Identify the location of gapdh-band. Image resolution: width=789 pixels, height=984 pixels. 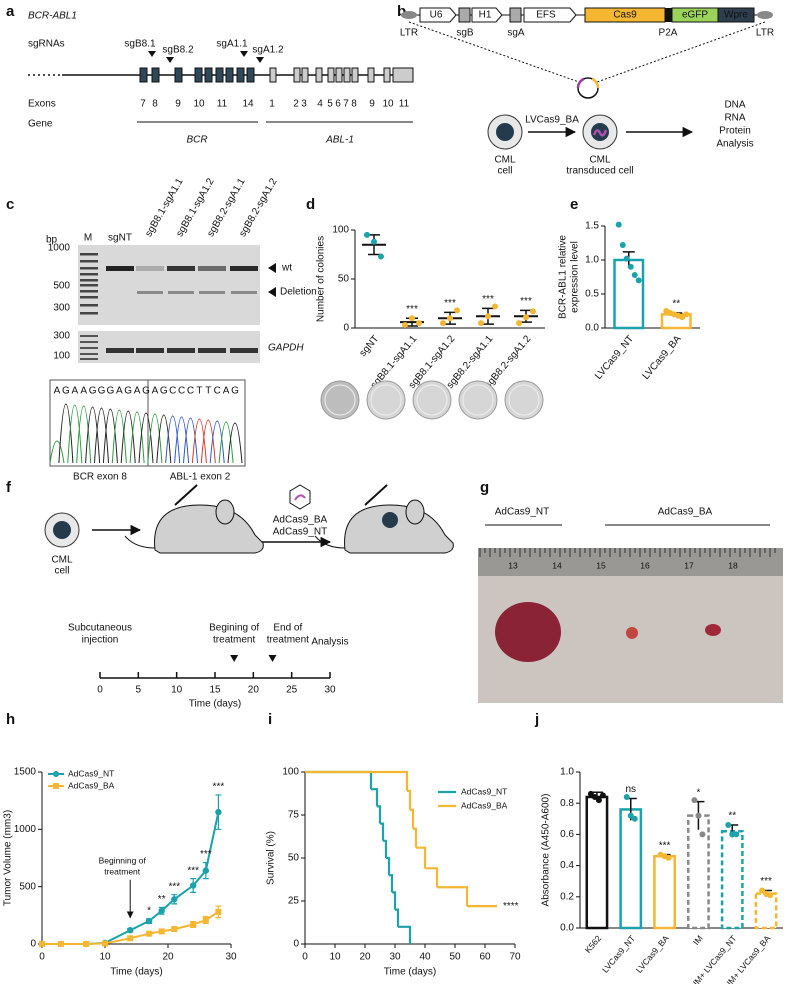
(120, 350).